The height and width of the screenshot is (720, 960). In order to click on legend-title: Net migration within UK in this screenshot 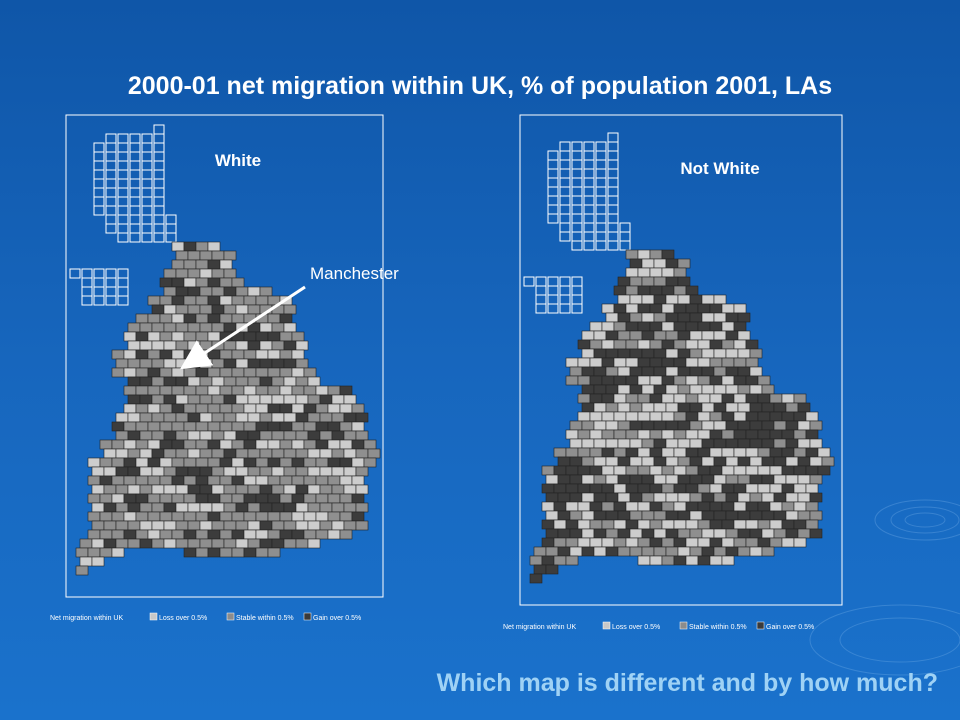, I will do `click(86, 618)`.